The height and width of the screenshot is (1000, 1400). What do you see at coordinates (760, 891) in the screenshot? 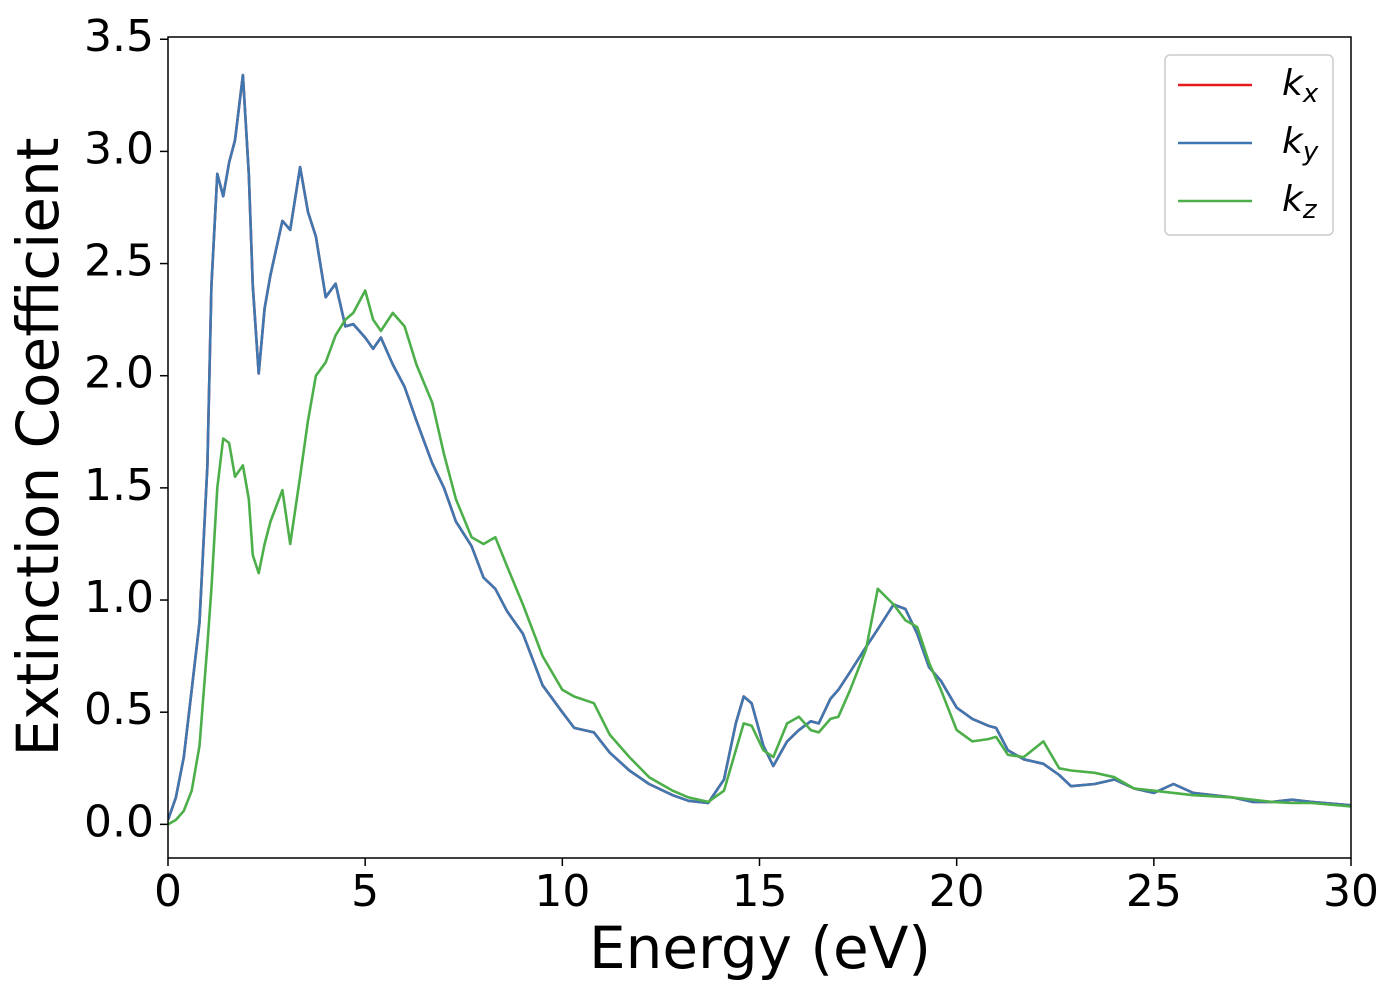
I see `x-tick-label: 15` at bounding box center [760, 891].